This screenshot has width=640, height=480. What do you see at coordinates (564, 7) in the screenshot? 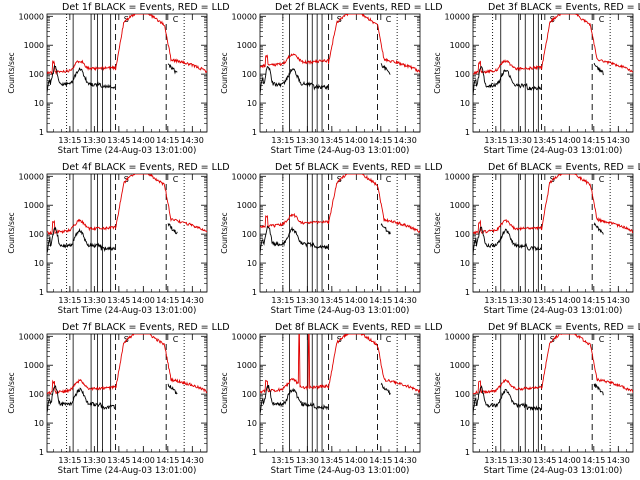
I see `panel-title: Det 3f BLACK = Events, RED = LLD` at bounding box center [564, 7].